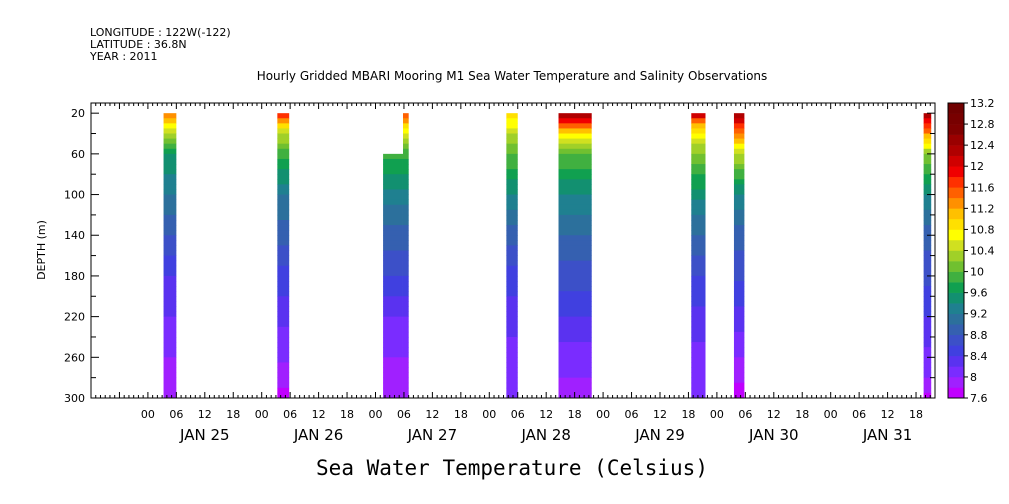 The image size is (1009, 504). What do you see at coordinates (74, 398) in the screenshot?
I see `y-tick-label: 300` at bounding box center [74, 398].